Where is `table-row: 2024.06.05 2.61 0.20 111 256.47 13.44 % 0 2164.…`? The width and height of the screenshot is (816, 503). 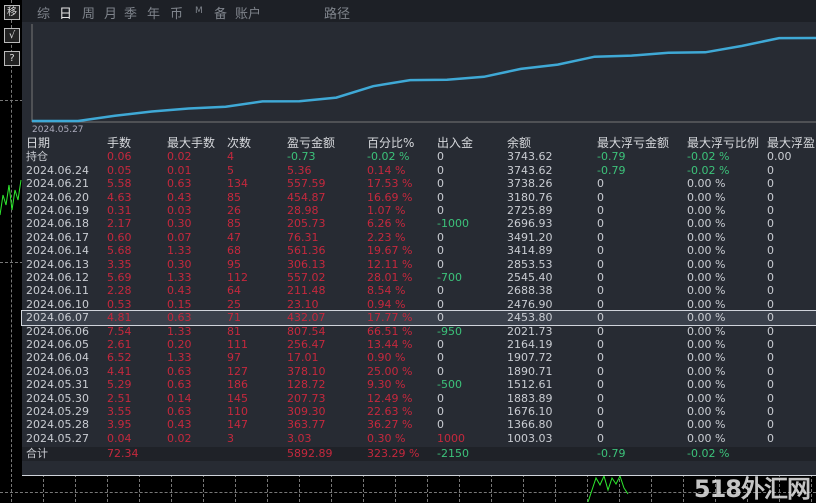 table-row: 2024.06.05 2.61 0.20 111 256.47 13.44 % 0 2164.… is located at coordinates (419, 344).